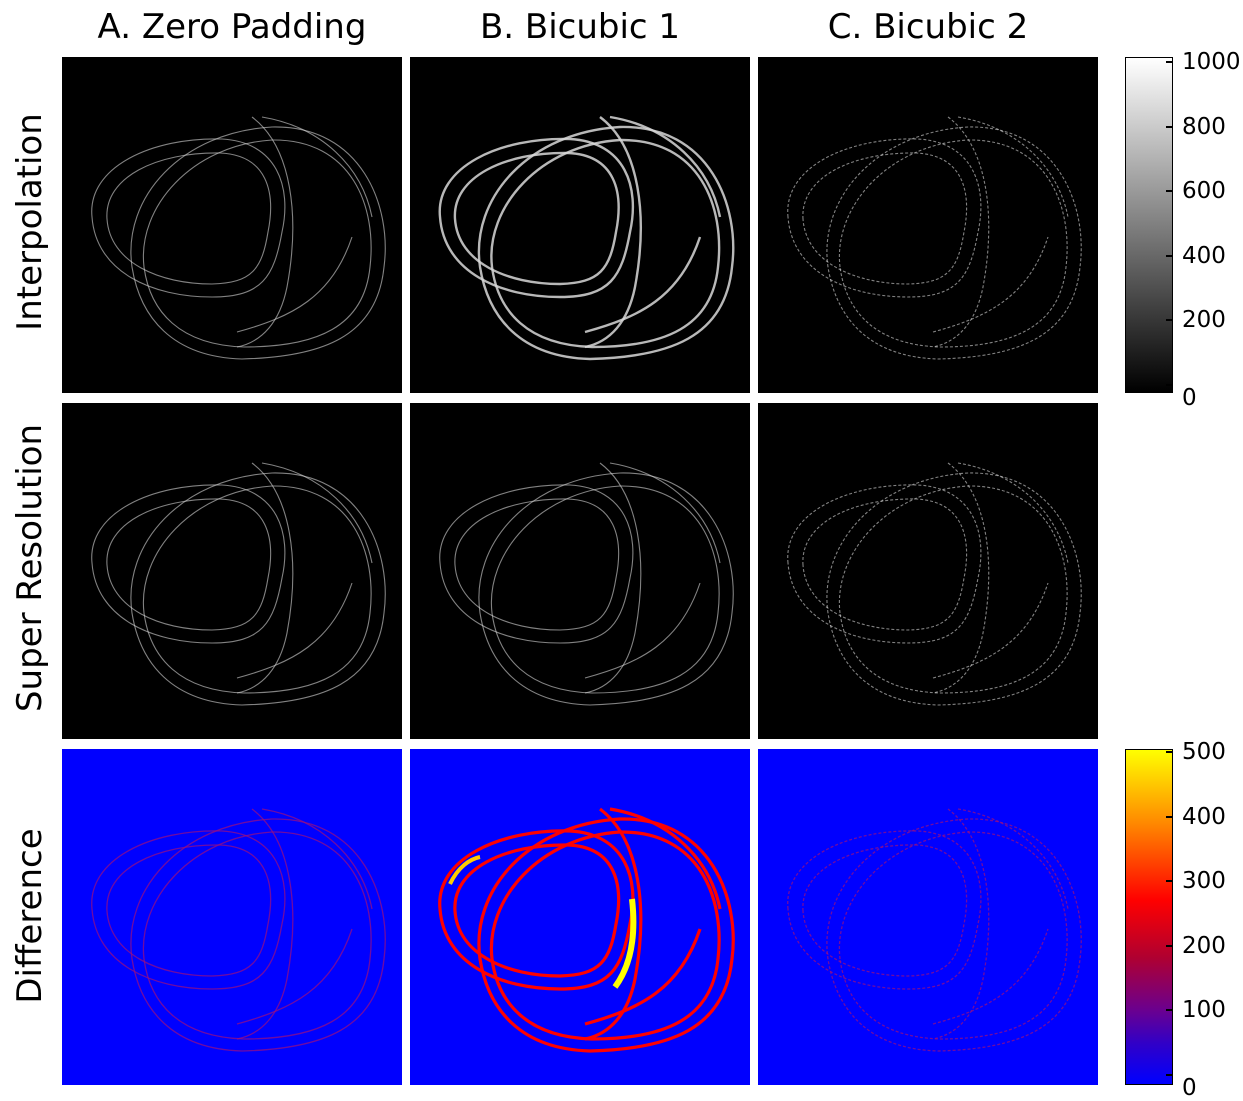 This screenshot has width=1243, height=1101. Describe the element at coordinates (1204, 945) in the screenshot. I see `heat-colorbar-tick-label: 200` at that location.